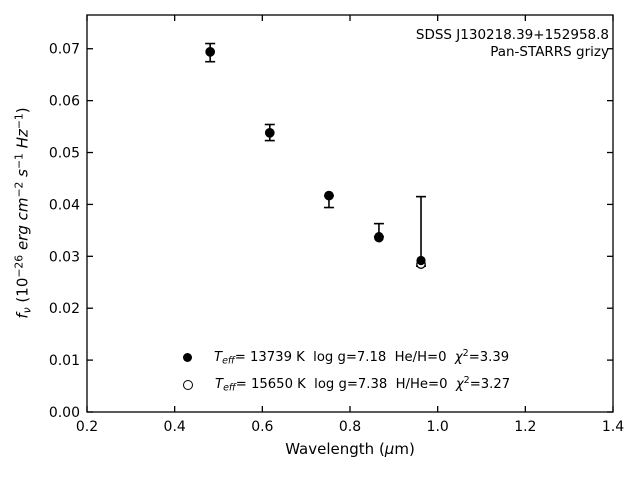 The image size is (640, 480). What do you see at coordinates (64, 361) in the screenshot?
I see `y-tick-label: 0.01` at bounding box center [64, 361].